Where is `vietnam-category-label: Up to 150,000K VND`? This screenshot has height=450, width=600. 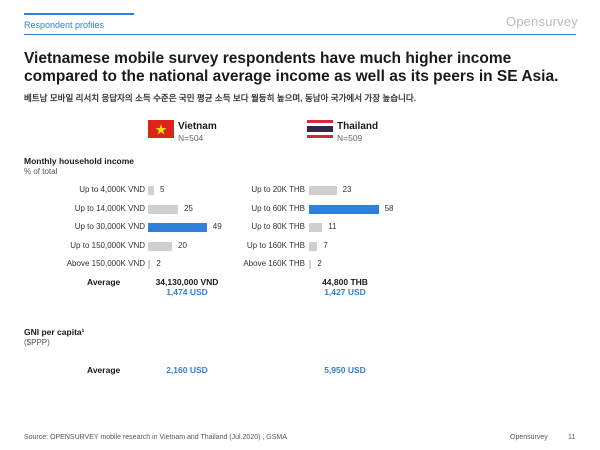
vietnam-category-label: Up to 150,000K VND is located at coordinates (107, 245).